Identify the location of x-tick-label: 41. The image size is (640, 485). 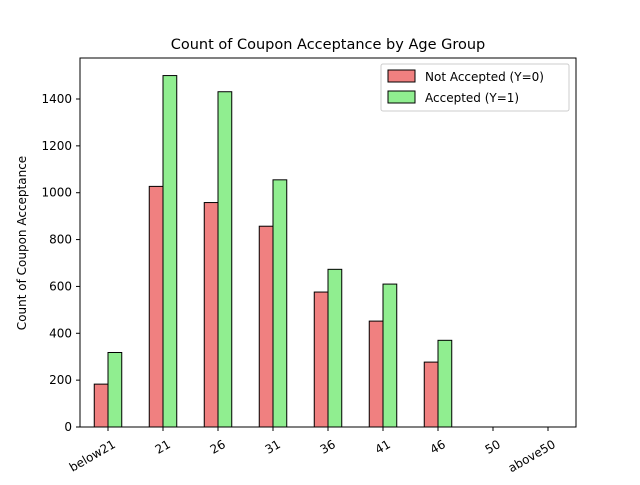
(383, 447).